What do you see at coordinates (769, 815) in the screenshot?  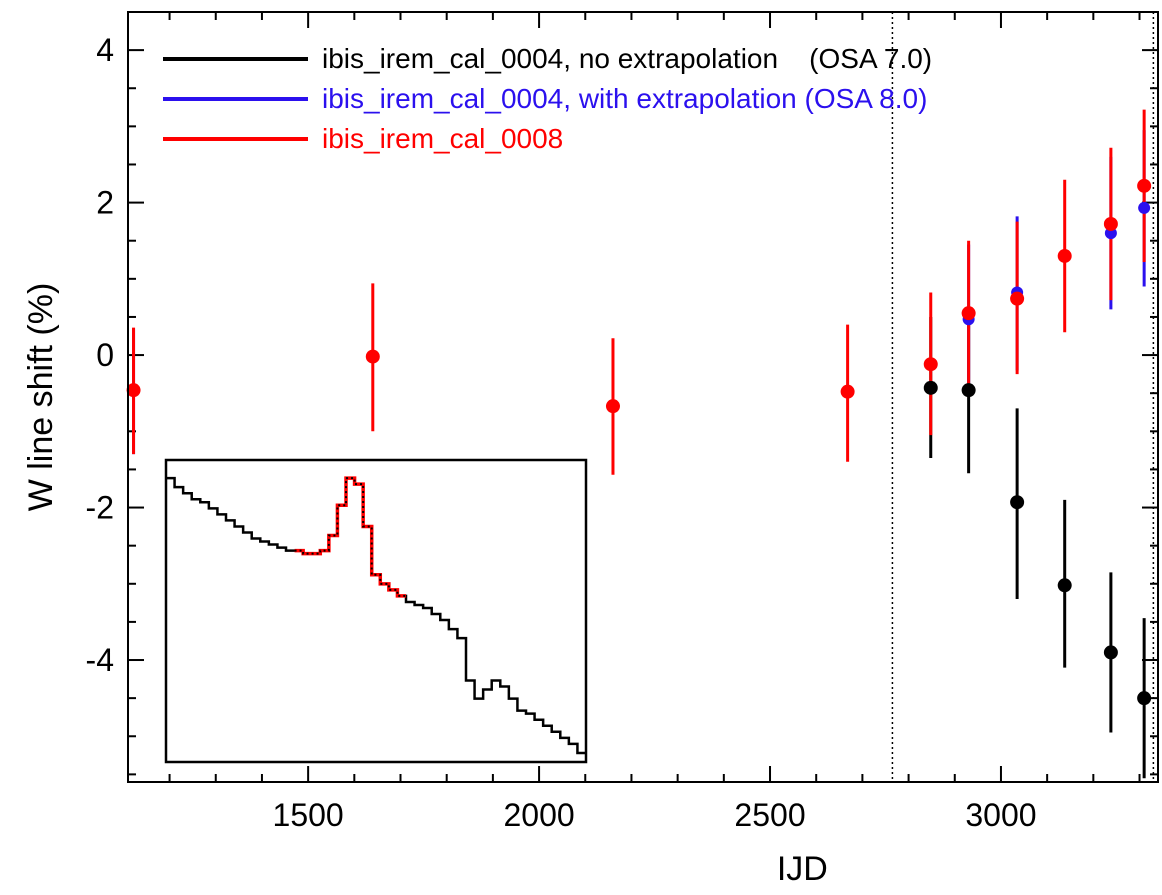 I see `x-tick-label: 2500` at bounding box center [769, 815].